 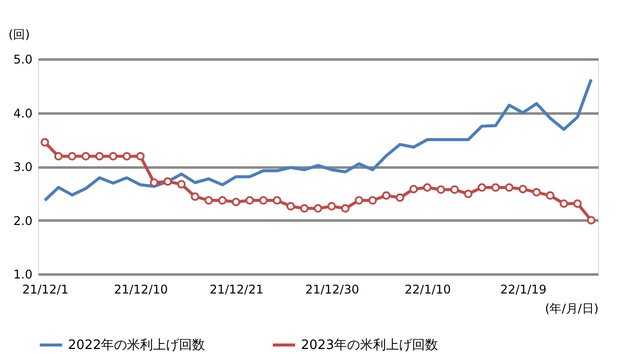 I want to click on legend-label: 2022年の米利上げ回数, so click(x=137, y=345).